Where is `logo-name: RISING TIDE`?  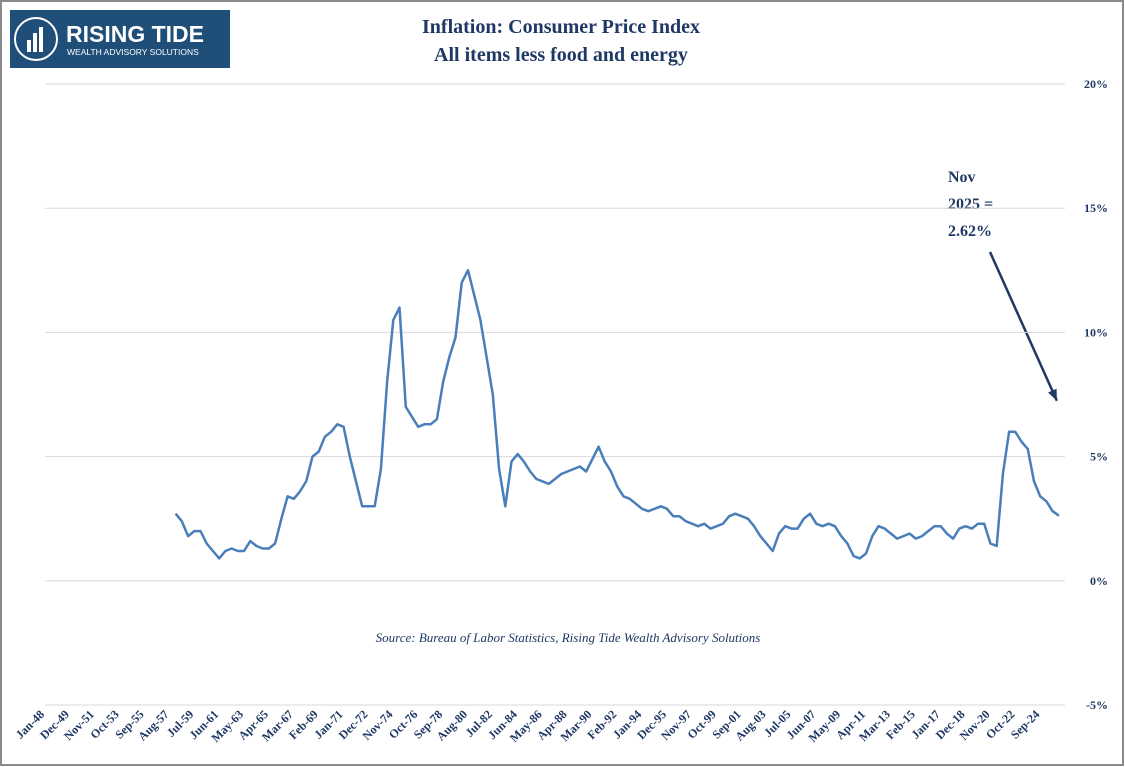 logo-name: RISING TIDE is located at coordinates (135, 34).